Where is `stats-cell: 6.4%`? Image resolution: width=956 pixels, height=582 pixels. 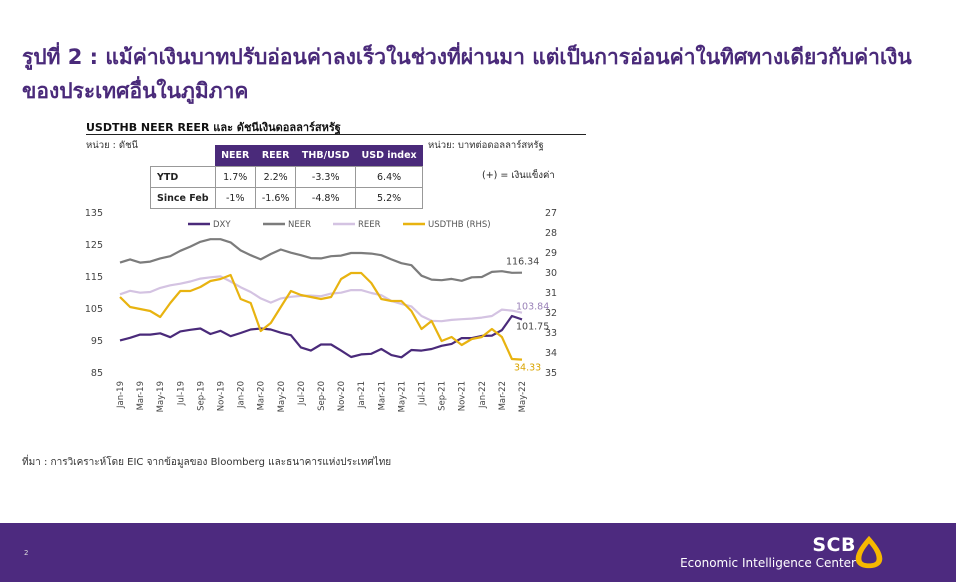 stats-cell: 6.4% is located at coordinates (389, 177).